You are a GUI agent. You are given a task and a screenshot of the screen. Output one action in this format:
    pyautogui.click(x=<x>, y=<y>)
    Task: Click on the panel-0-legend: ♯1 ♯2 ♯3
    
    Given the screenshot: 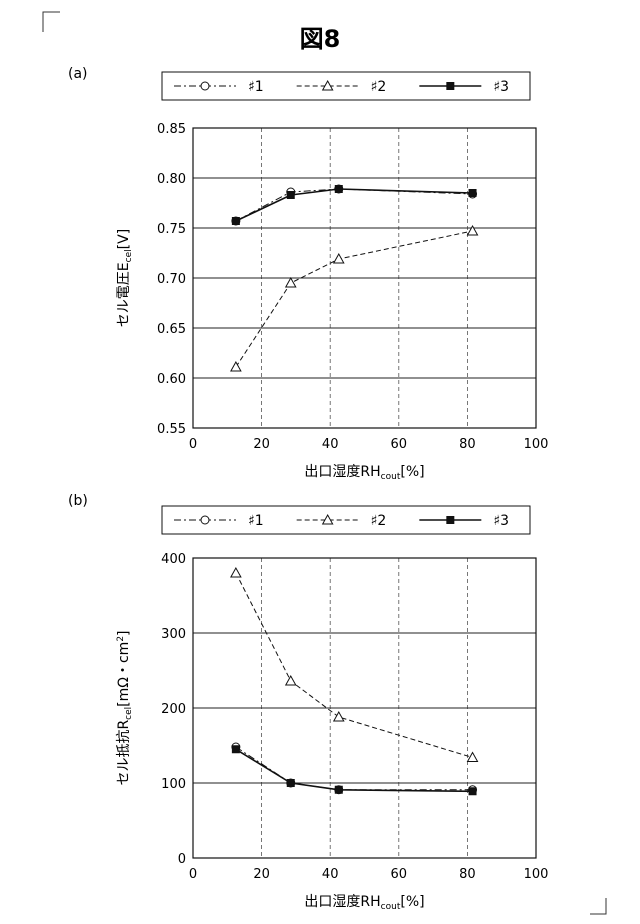 What is the action you would take?
    pyautogui.click(x=346, y=86)
    